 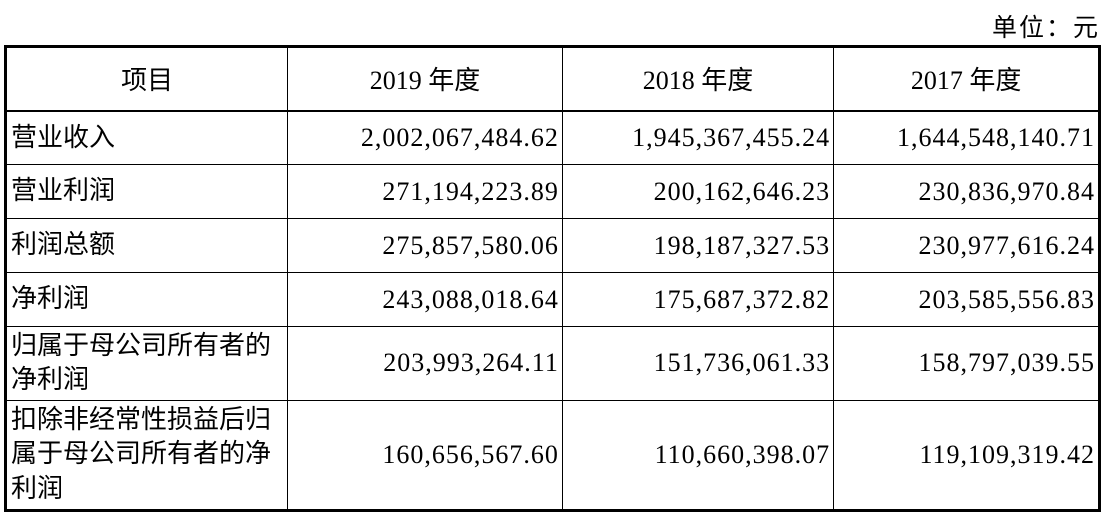 I want to click on column-header-item: 项目, so click(x=146, y=79).